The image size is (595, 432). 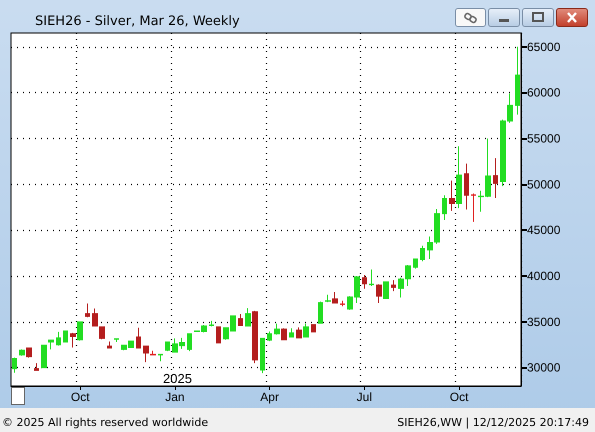 I want to click on annotation: 2025, so click(x=177, y=378).